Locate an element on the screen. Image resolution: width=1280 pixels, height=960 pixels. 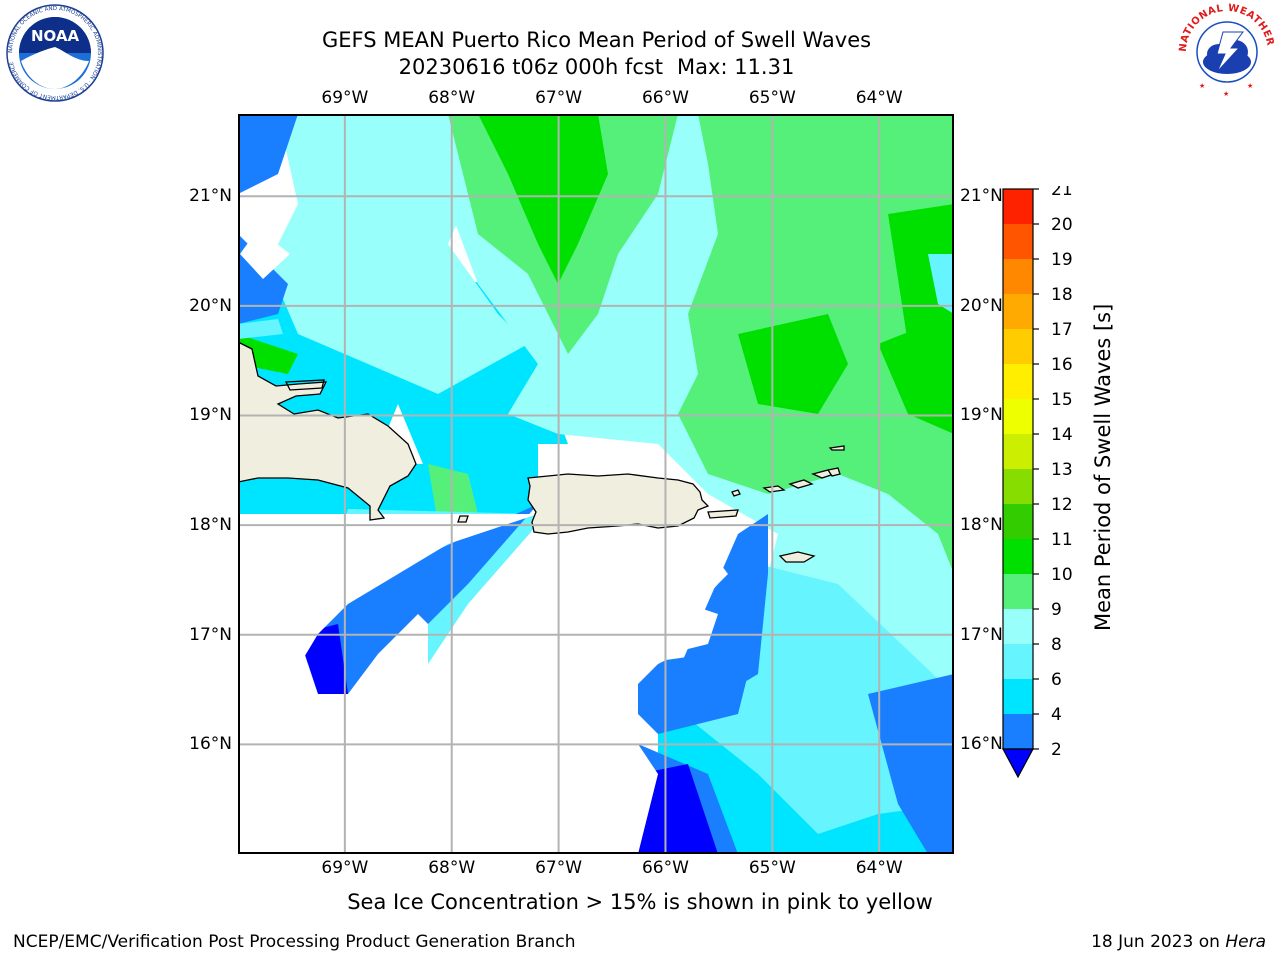
colorbar-tick-label: 11 is located at coordinates (1062, 540).